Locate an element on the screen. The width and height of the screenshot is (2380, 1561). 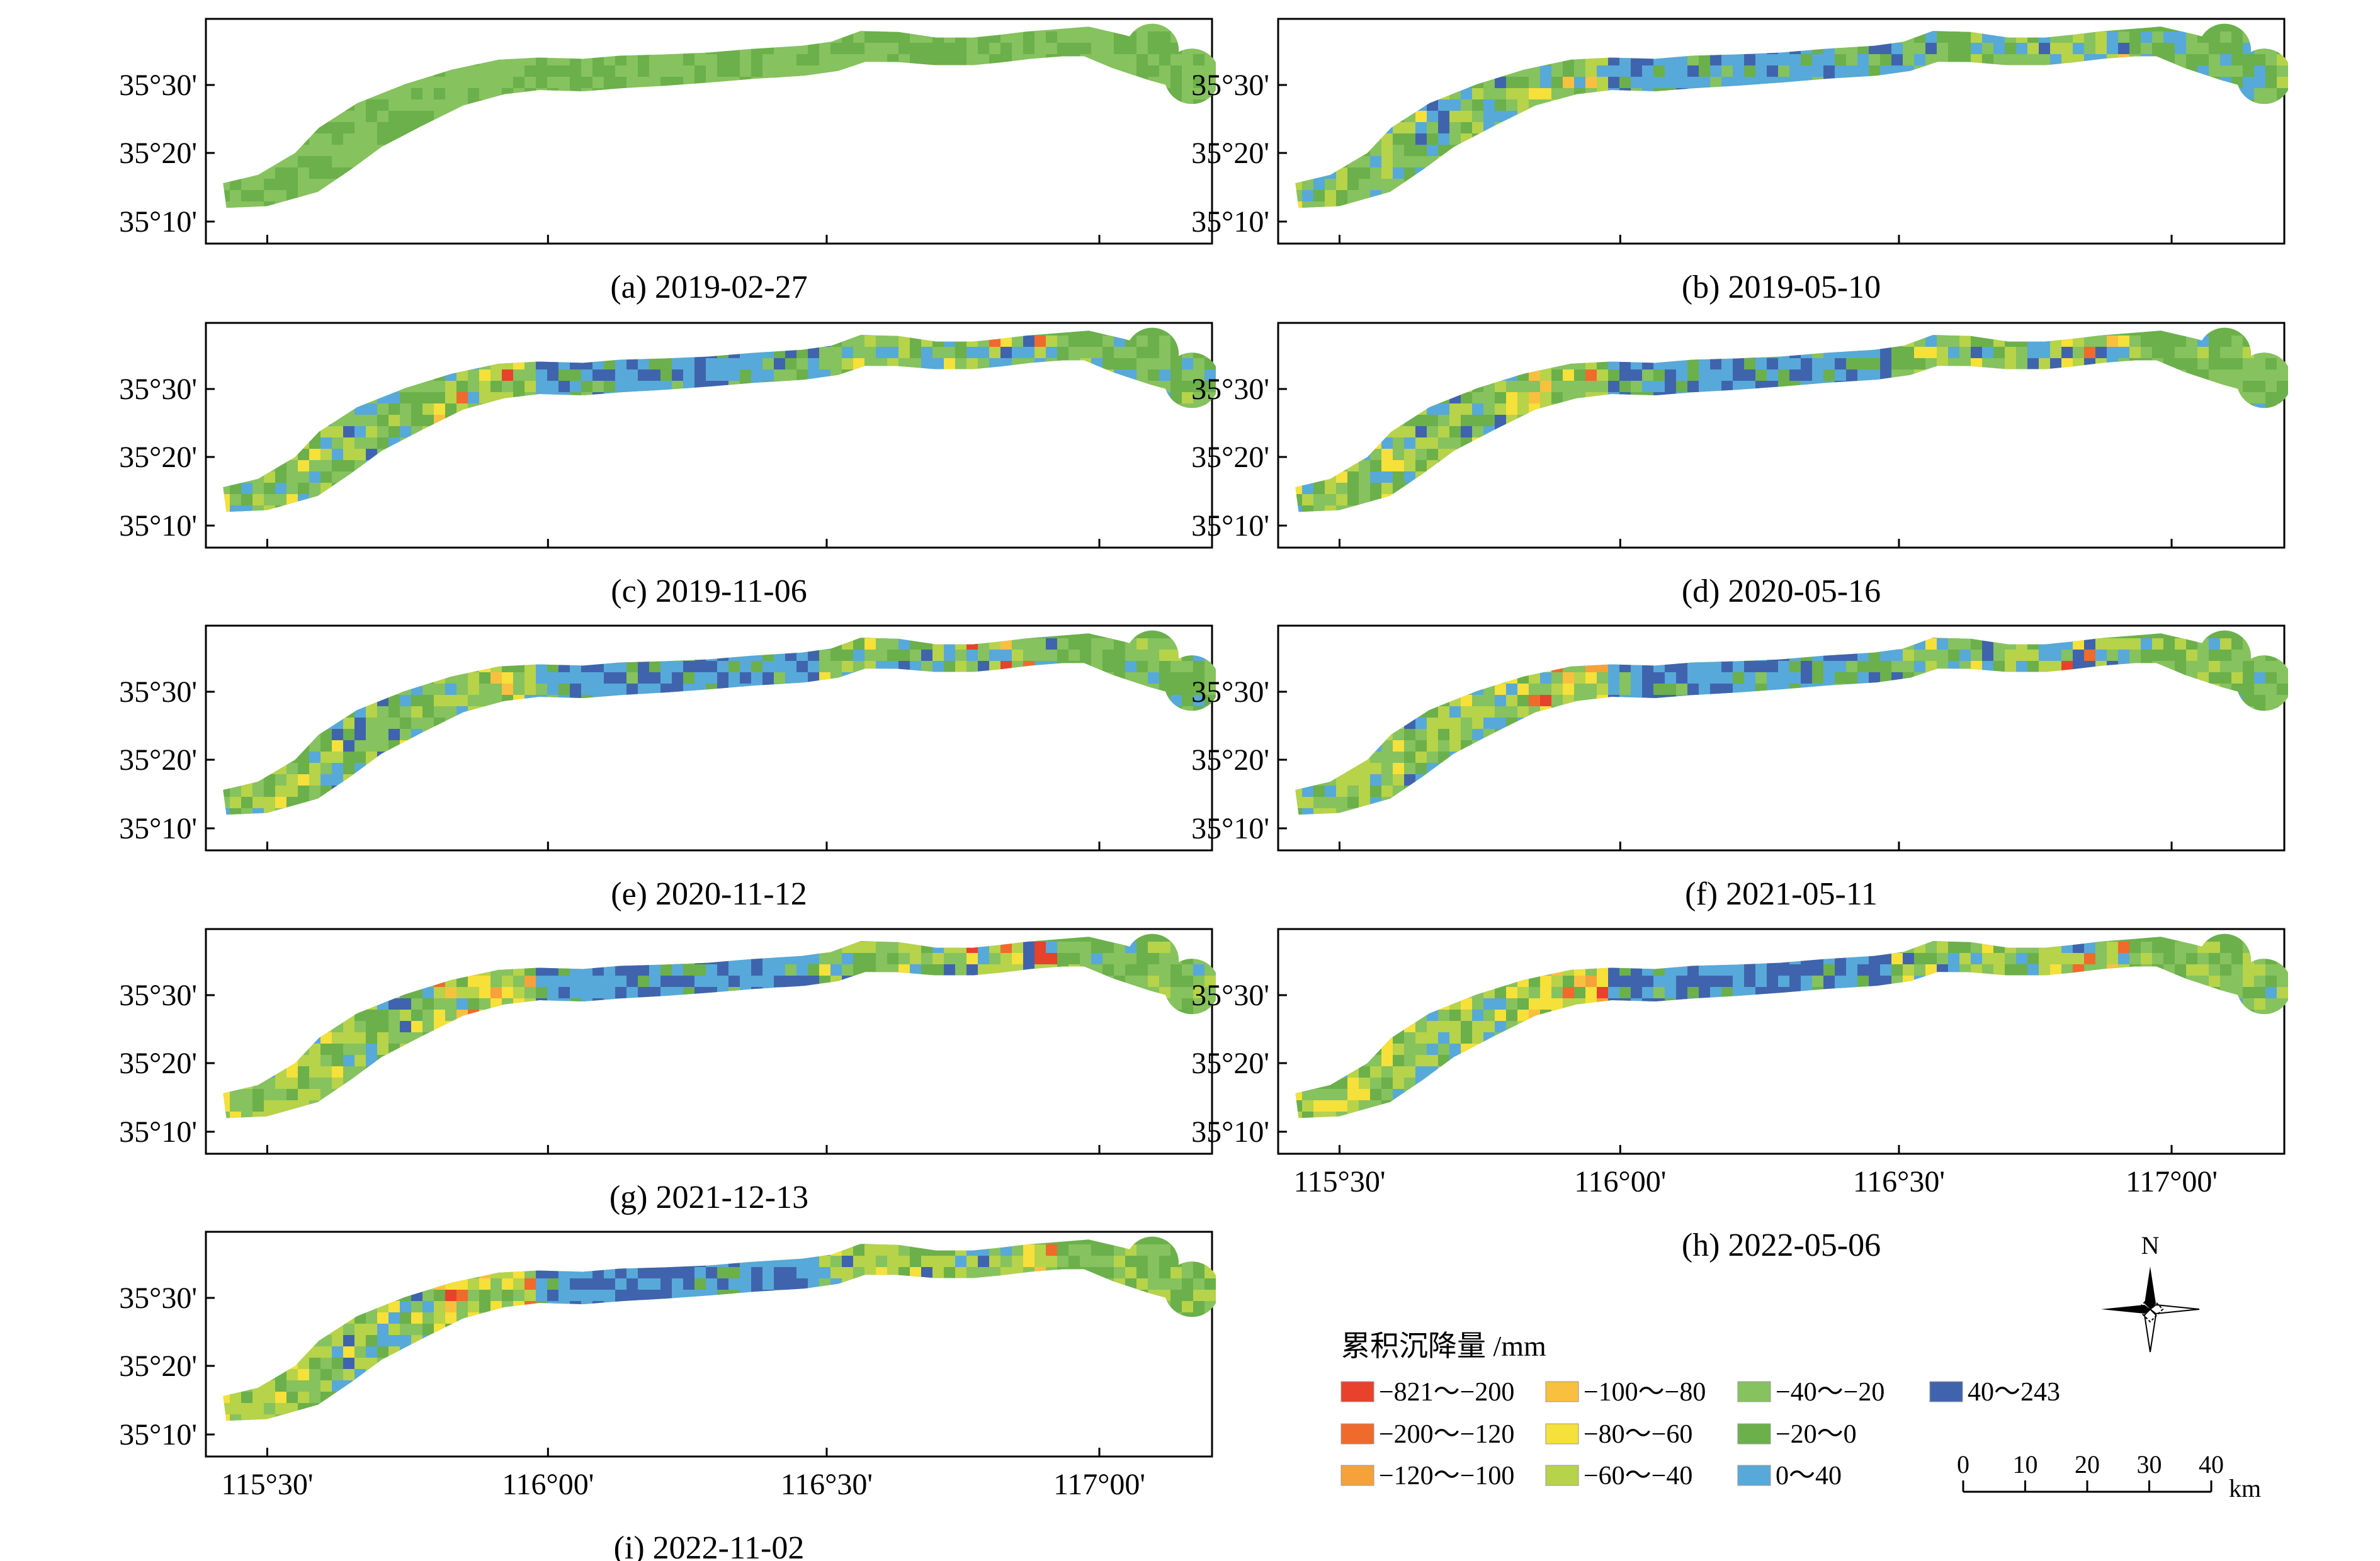
map-panel-b: 35°30' 35°20' 35°10' (b) 2019-05-10 is located at coordinates (1739, 161).